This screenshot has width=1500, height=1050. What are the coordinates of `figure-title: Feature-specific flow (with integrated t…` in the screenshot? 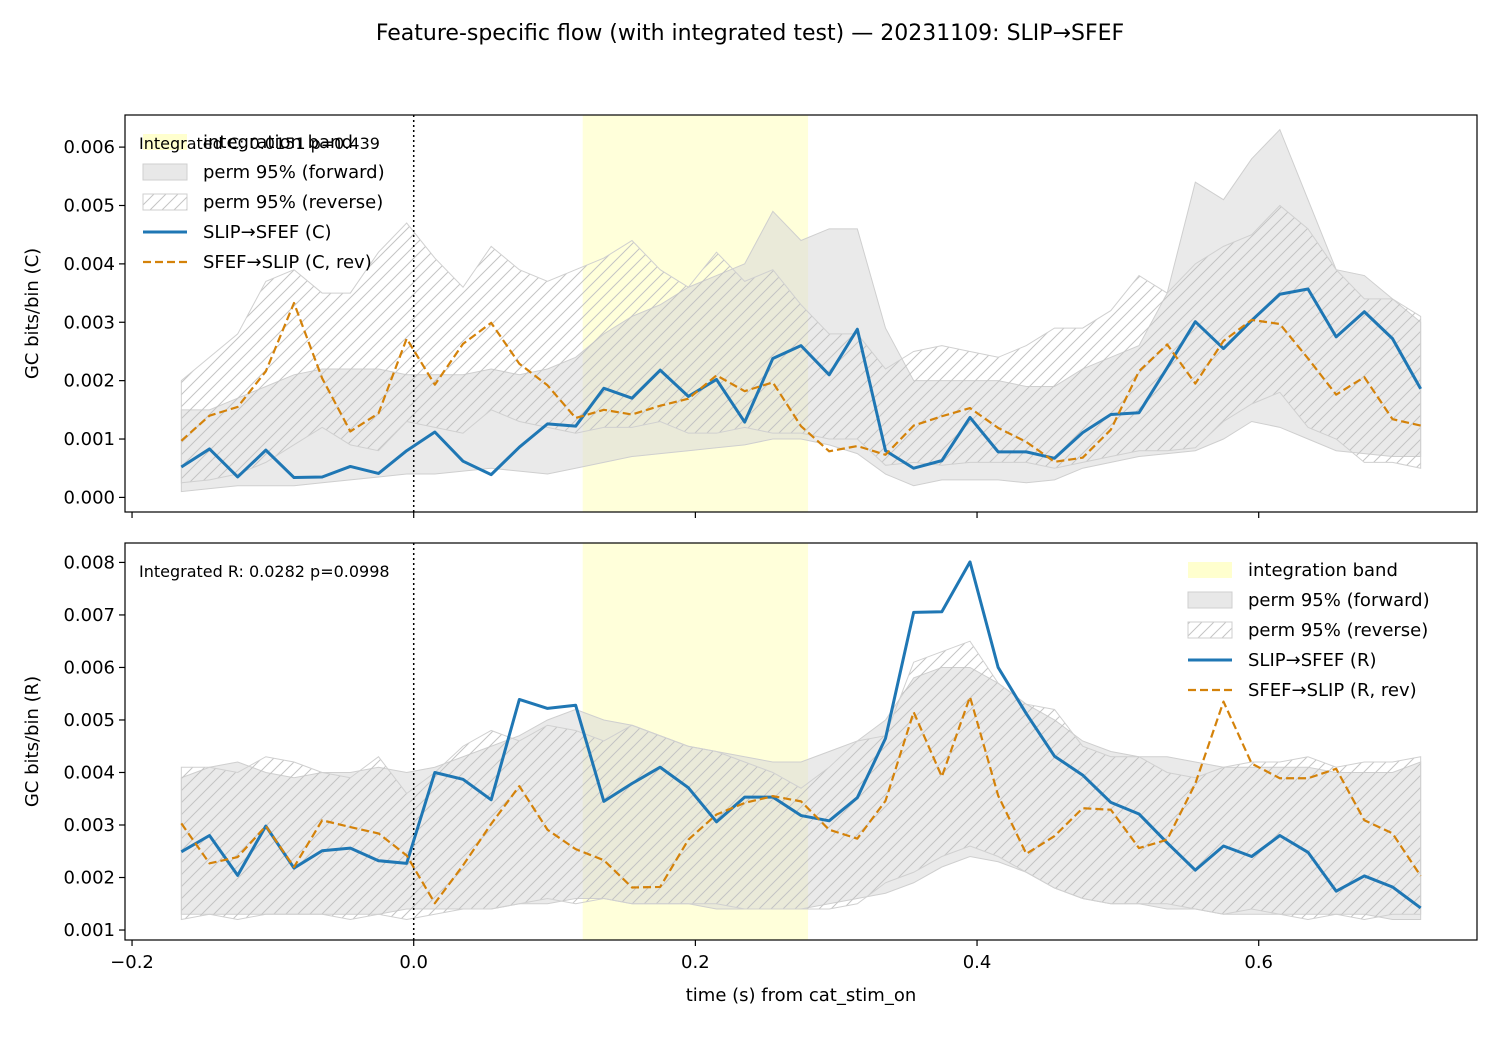 It's located at (750, 33).